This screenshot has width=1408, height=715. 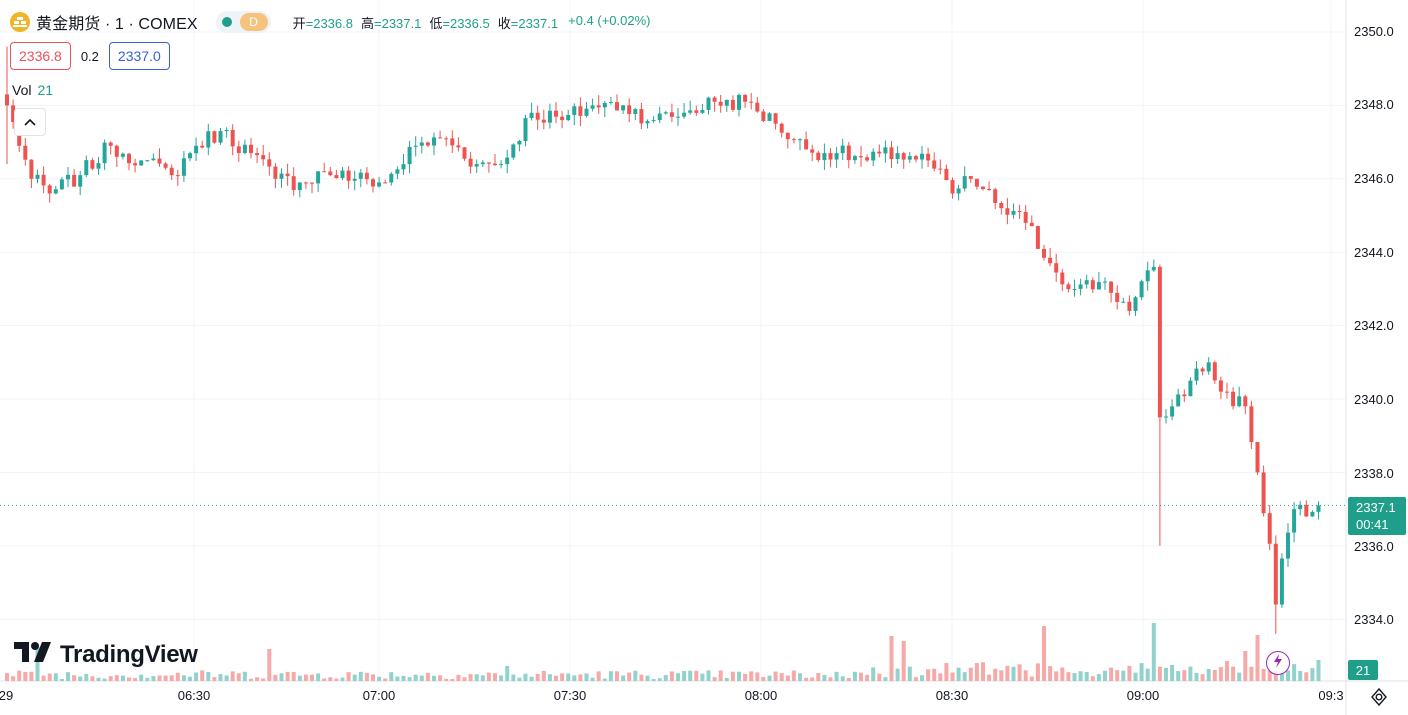 What do you see at coordinates (117, 24) in the screenshot?
I see `symbol-title: 黄金期货 · 1 · COMEX` at bounding box center [117, 24].